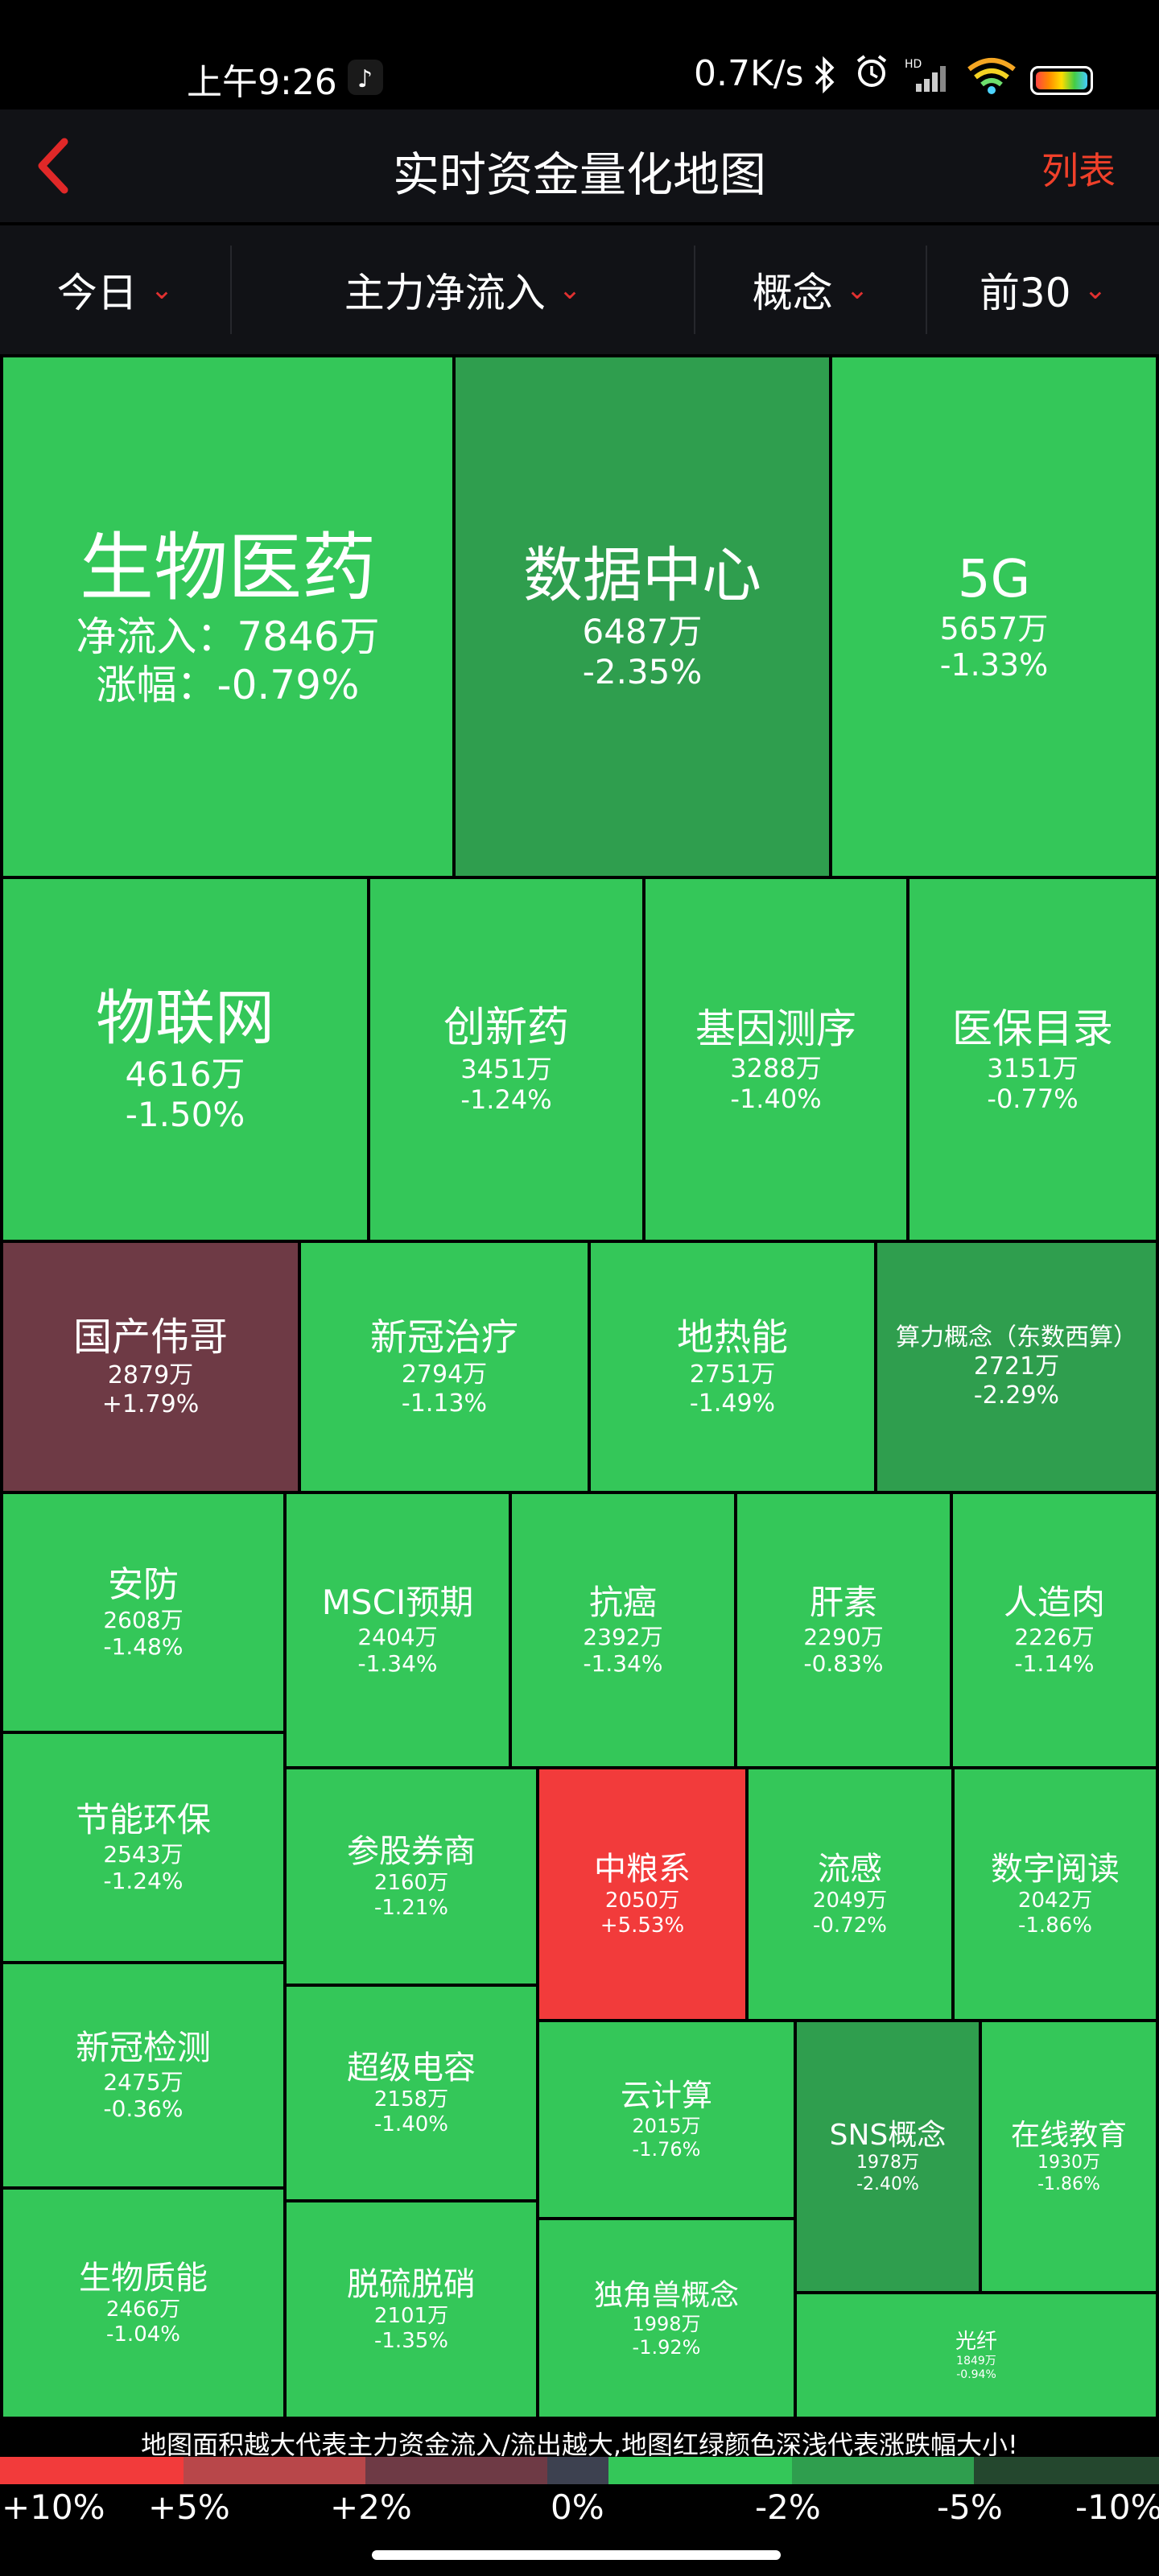 This screenshot has width=1159, height=2576. I want to click on home-indicator, so click(576, 2555).